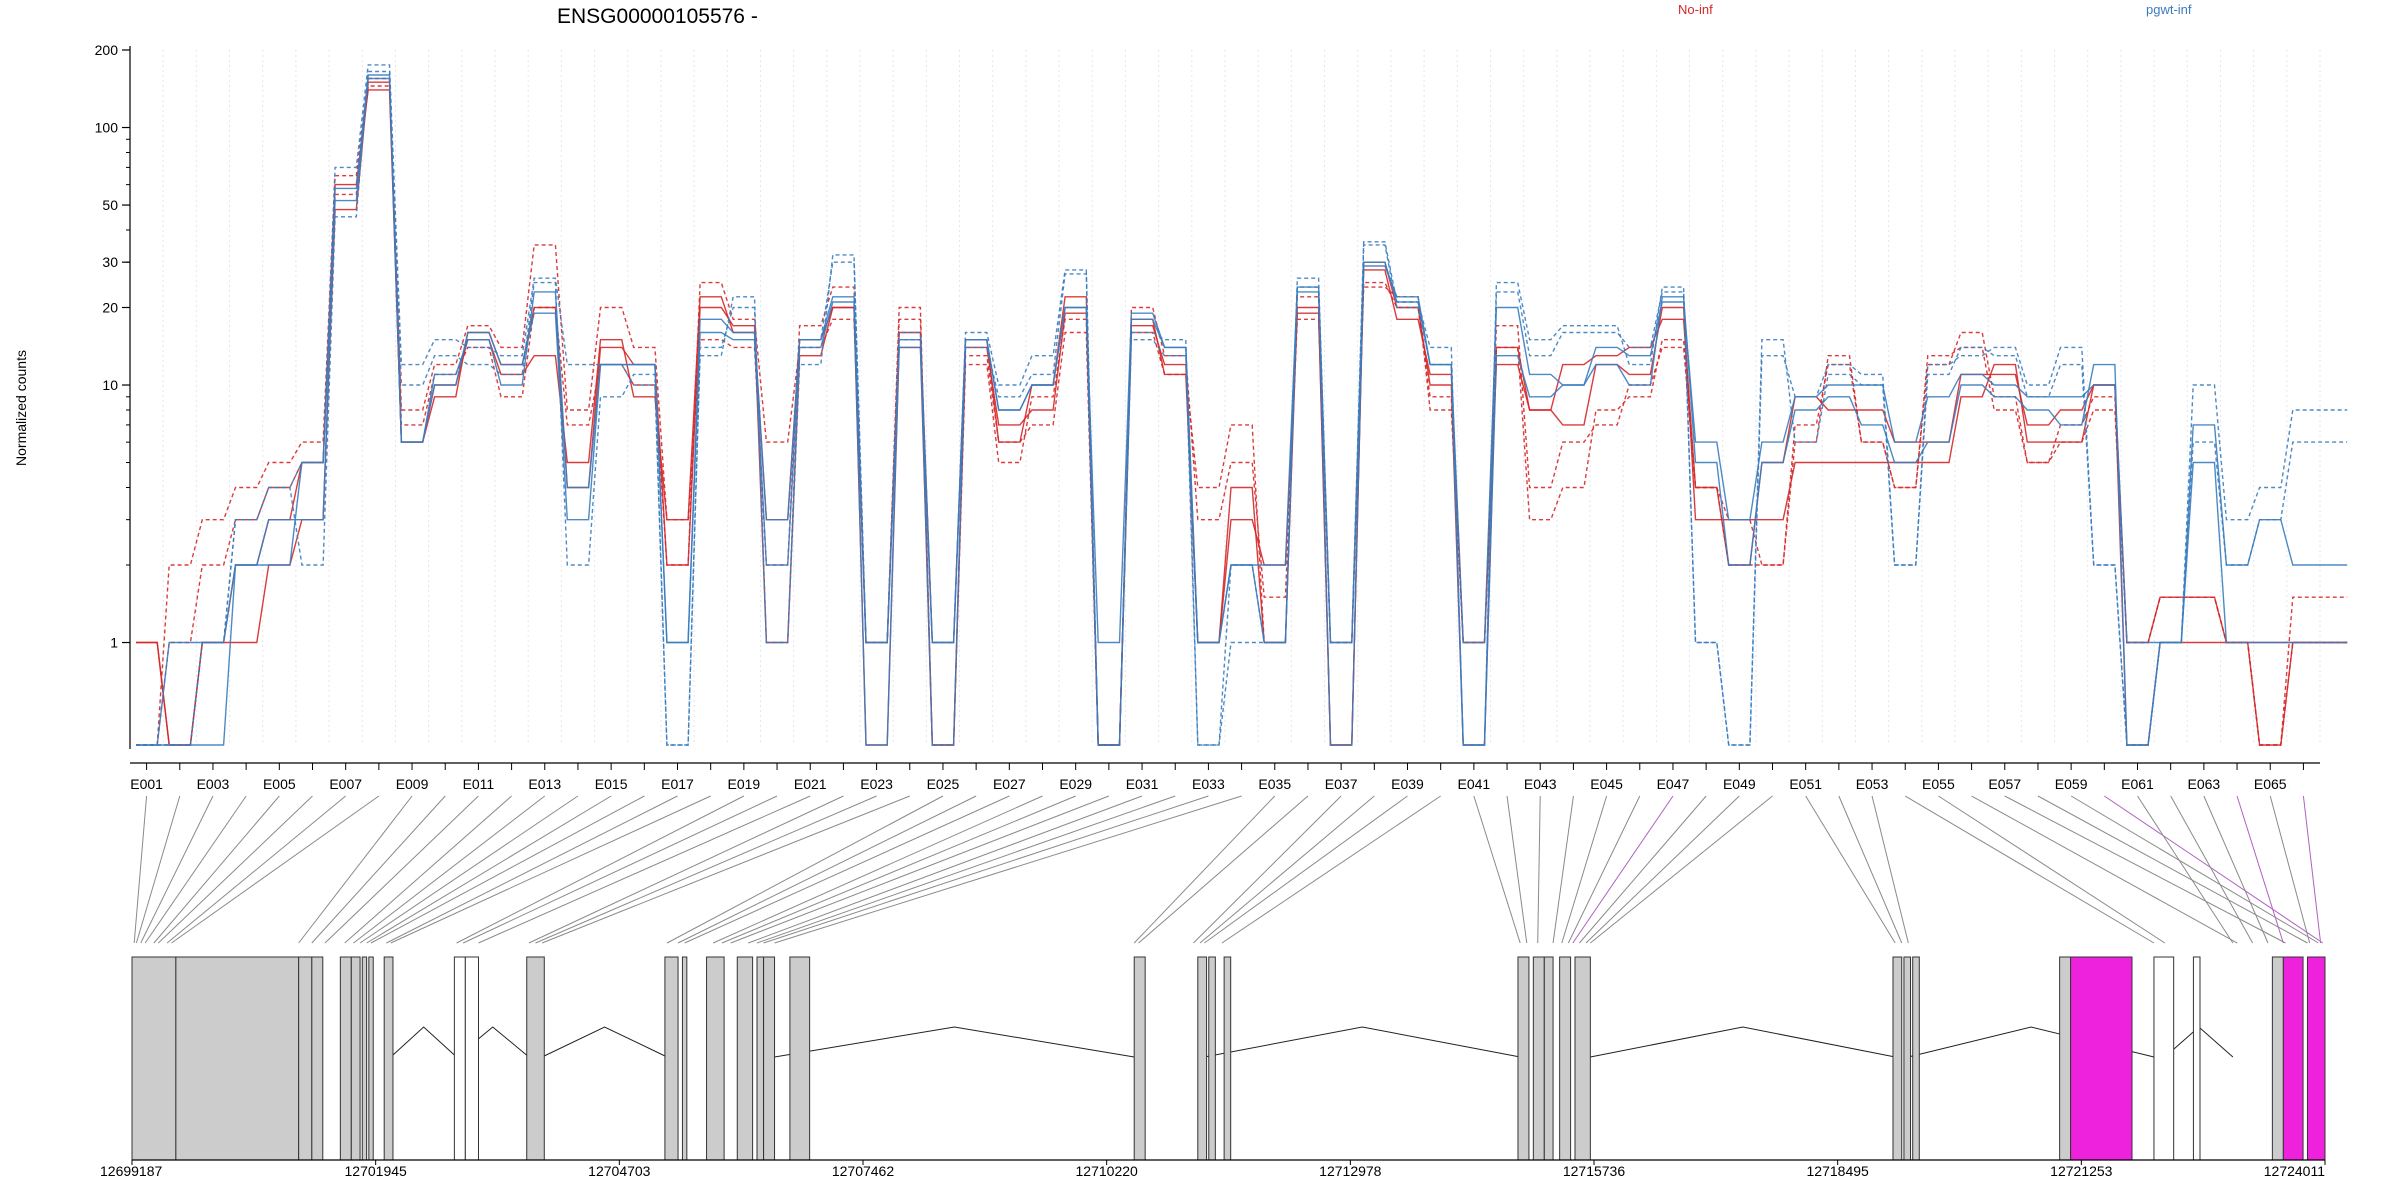 The height and width of the screenshot is (1200, 2400). Describe the element at coordinates (21, 408) in the screenshot. I see `y-axis-label: Normalized counts` at that location.